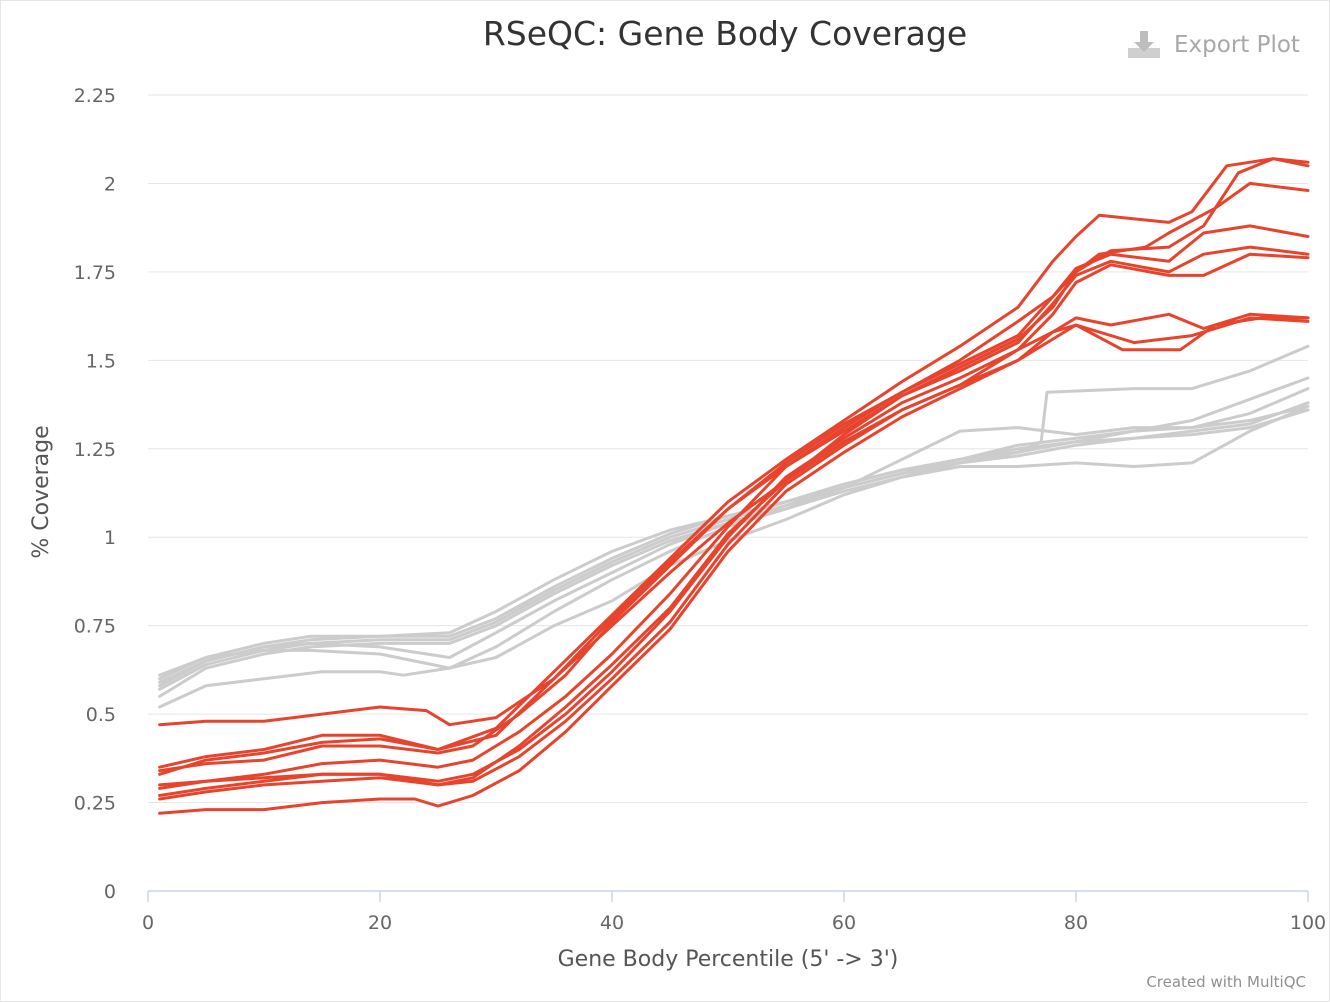 Image resolution: width=1330 pixels, height=1002 pixels. Describe the element at coordinates (728, 959) in the screenshot. I see `x-axis-title: Gene Body Percentile (5' -> 3')` at that location.